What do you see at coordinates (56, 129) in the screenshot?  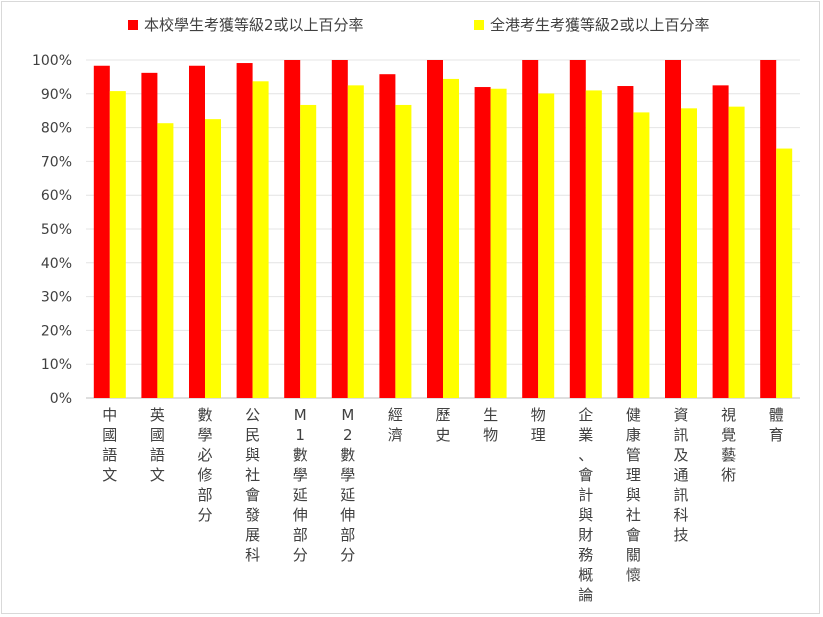 I see `y-tick-label: 80%` at bounding box center [56, 129].